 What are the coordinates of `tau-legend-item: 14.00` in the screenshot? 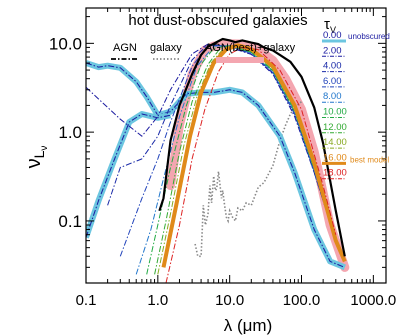 It's located at (335, 142).